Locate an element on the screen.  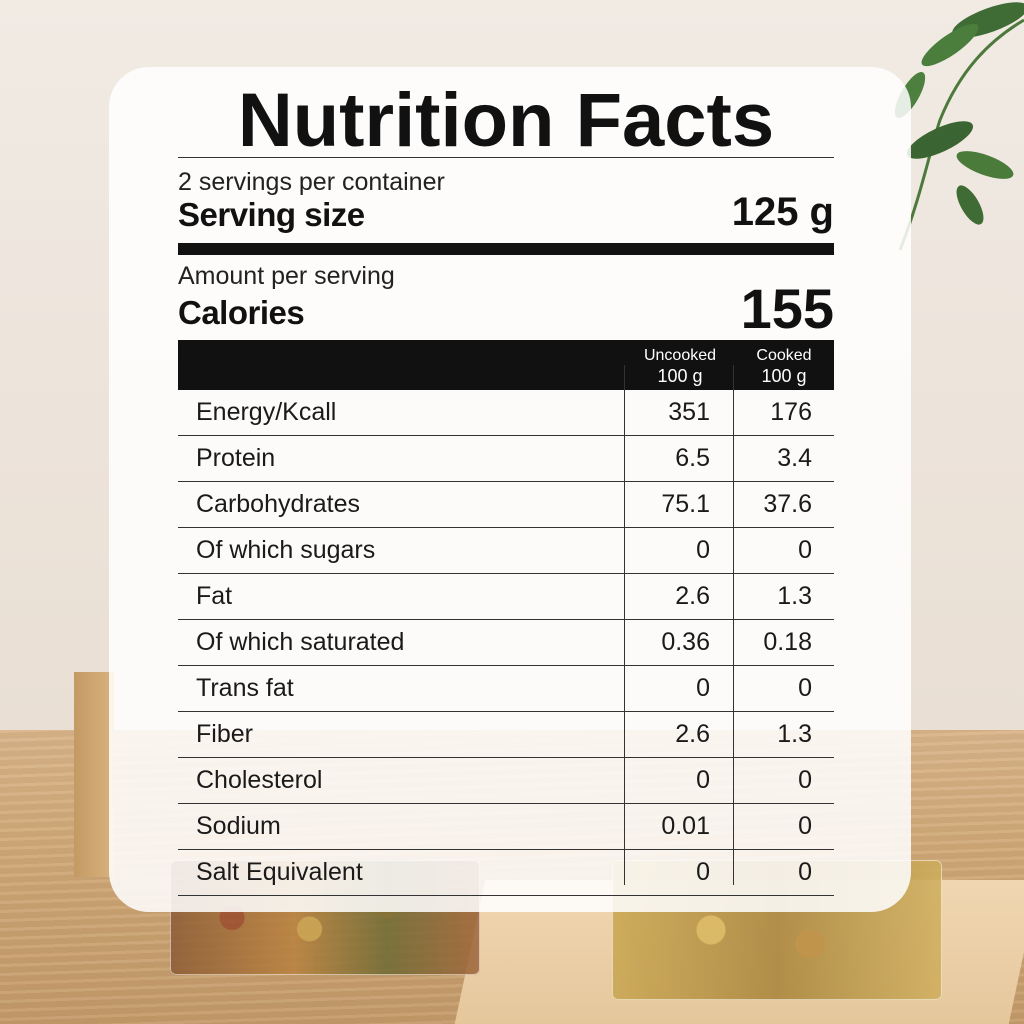
nutrient-name: Trans fat is located at coordinates (245, 688).